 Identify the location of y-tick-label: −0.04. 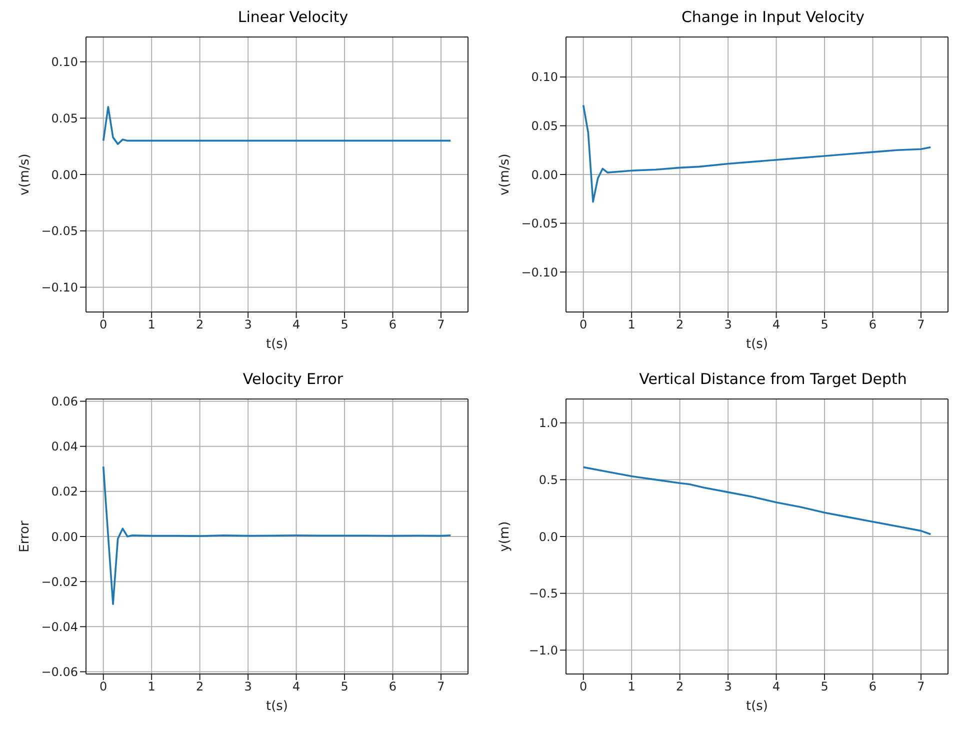
(59, 627).